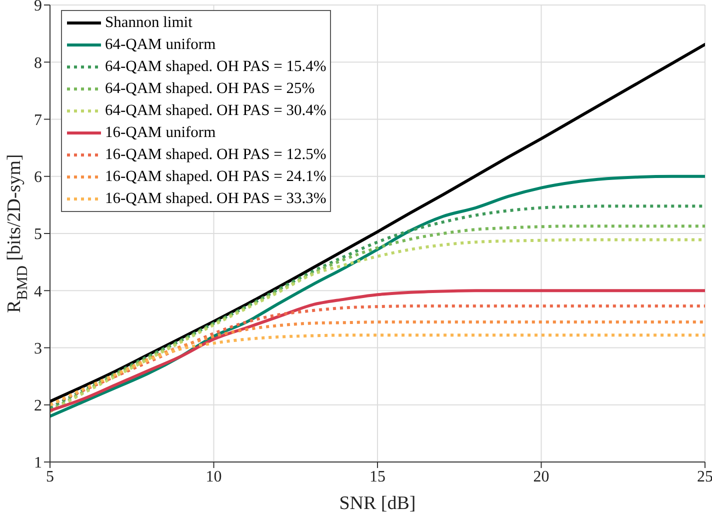 This screenshot has height=525, width=712. What do you see at coordinates (377, 503) in the screenshot?
I see `x-axis-title: SNR [dB]` at bounding box center [377, 503].